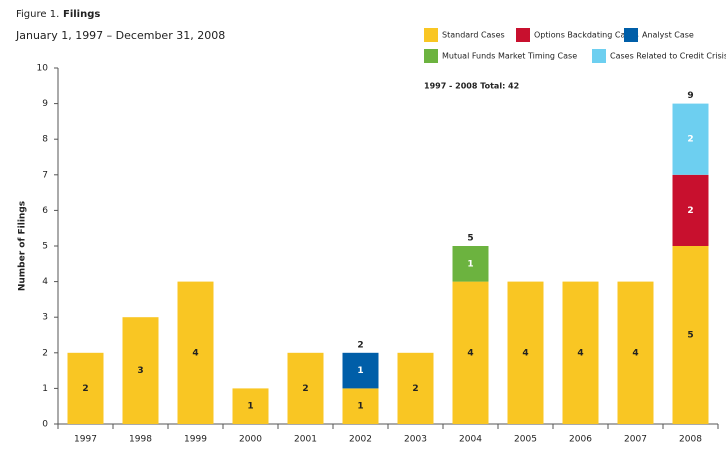 The width and height of the screenshot is (726, 452). I want to click on x-tick-label: 2005, so click(525, 440).